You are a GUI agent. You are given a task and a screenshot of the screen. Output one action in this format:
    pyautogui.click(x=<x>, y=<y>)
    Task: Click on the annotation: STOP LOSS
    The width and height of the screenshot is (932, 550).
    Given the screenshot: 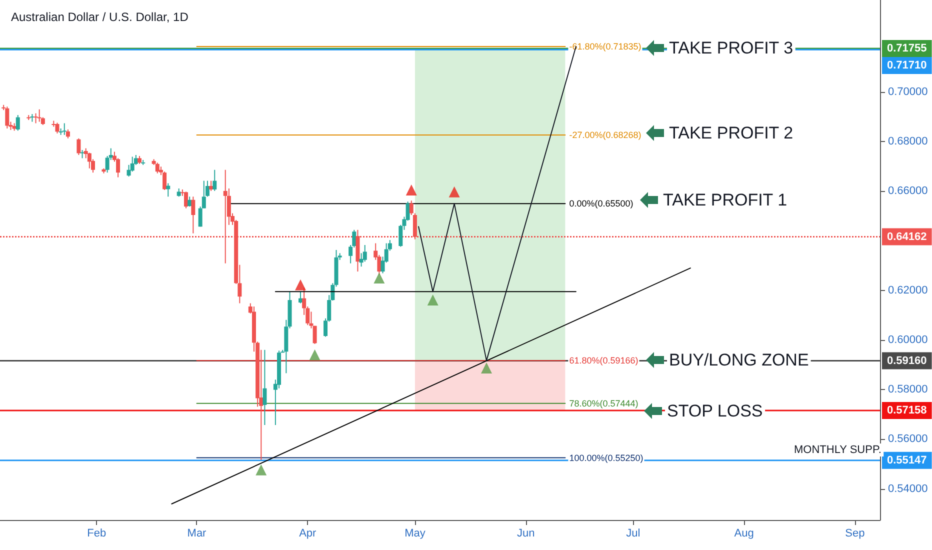 What is the action you would take?
    pyautogui.click(x=715, y=411)
    